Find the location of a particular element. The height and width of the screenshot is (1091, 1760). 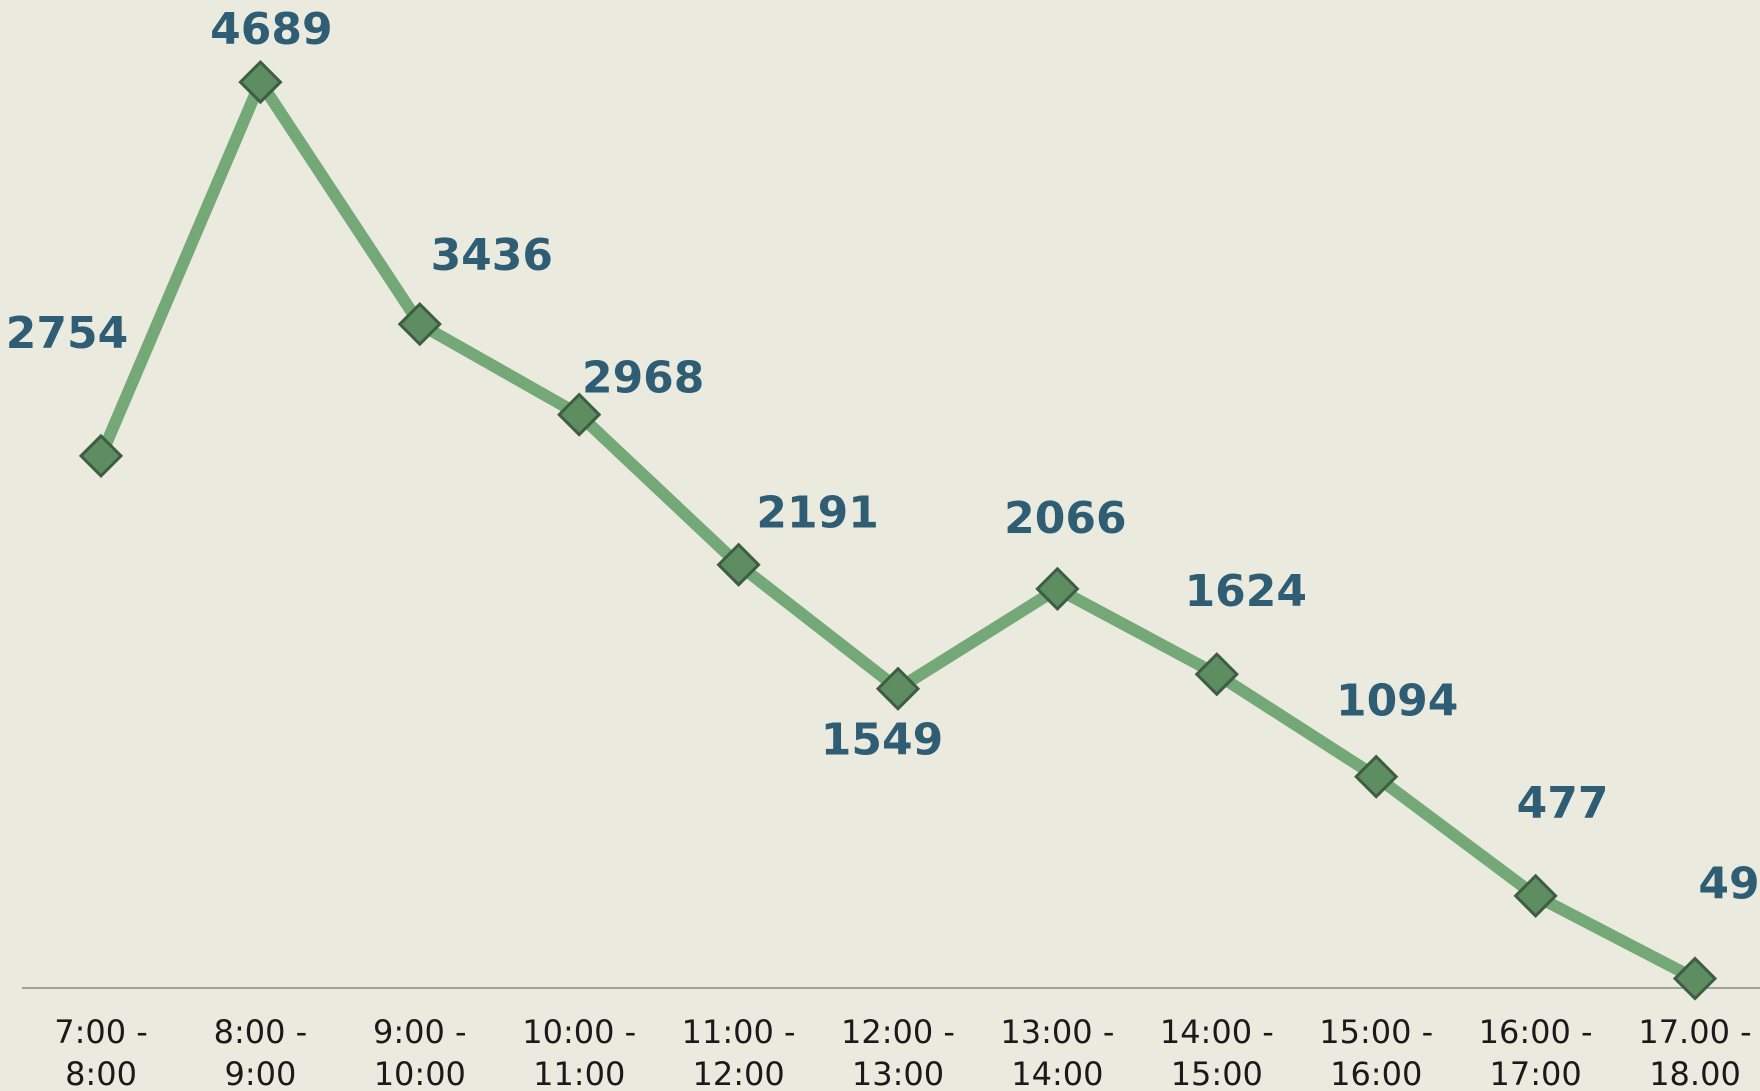

x-tick-label: 10:00 - 11:00 is located at coordinates (579, 1052).